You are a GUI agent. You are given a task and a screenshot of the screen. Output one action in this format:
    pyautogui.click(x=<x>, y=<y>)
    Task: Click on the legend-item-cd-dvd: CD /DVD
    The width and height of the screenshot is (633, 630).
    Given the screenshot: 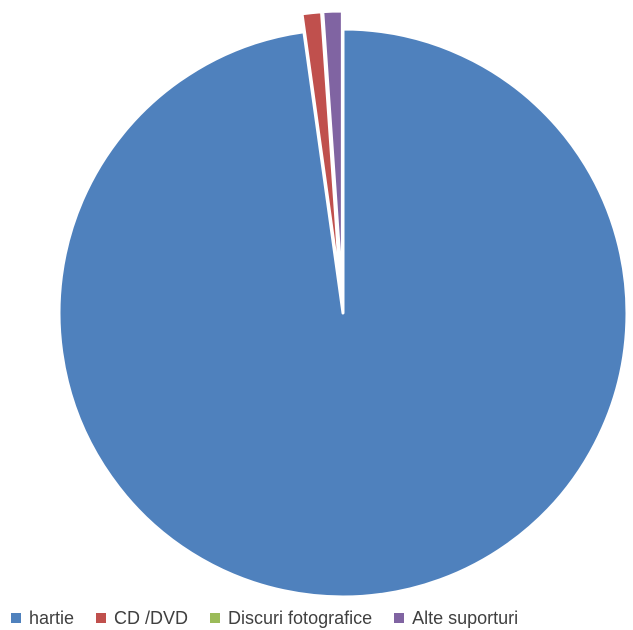 What is the action you would take?
    pyautogui.click(x=142, y=618)
    